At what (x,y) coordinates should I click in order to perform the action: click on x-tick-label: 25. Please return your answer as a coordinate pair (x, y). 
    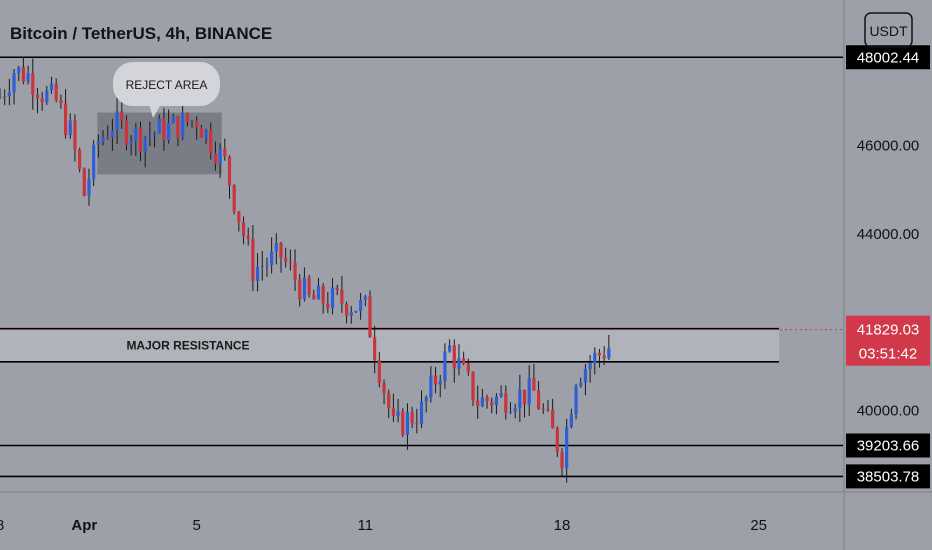
    Looking at the image, I should click on (758, 525).